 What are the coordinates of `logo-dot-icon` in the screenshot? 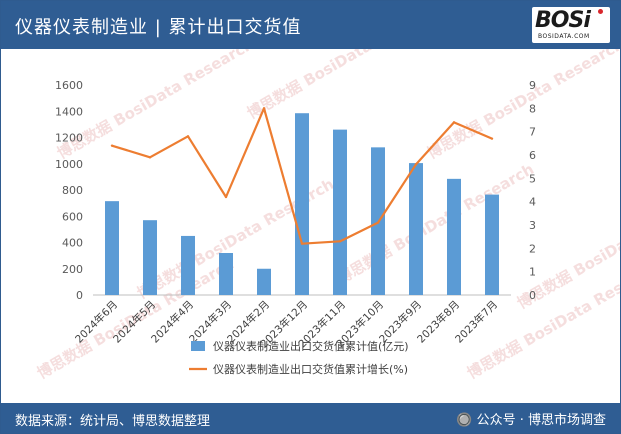 It's located at (600, 11).